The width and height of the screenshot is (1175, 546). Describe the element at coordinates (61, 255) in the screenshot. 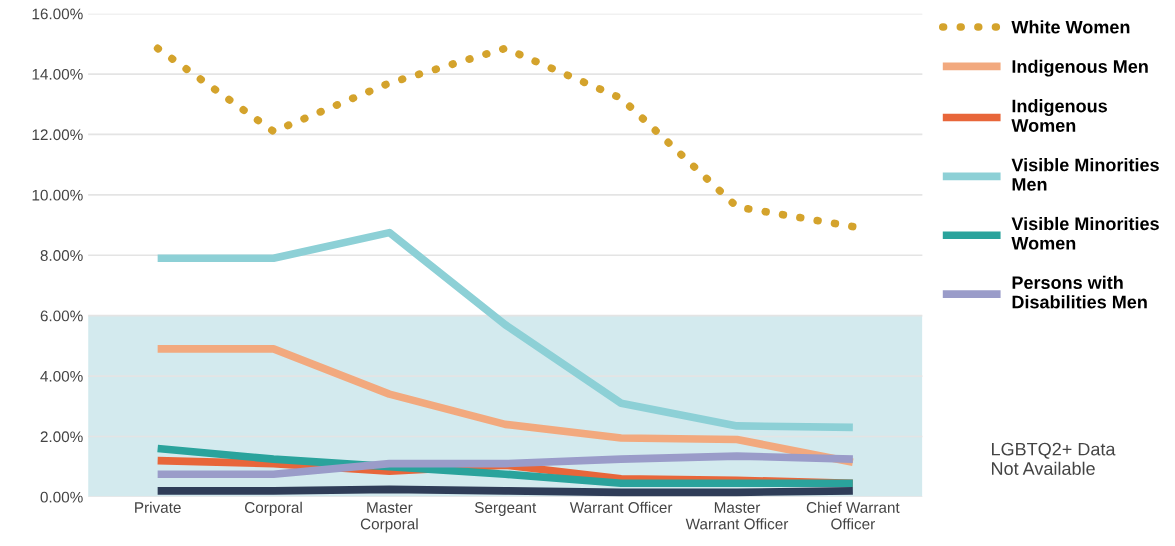

I see `y-tick-label: 8.00%` at that location.